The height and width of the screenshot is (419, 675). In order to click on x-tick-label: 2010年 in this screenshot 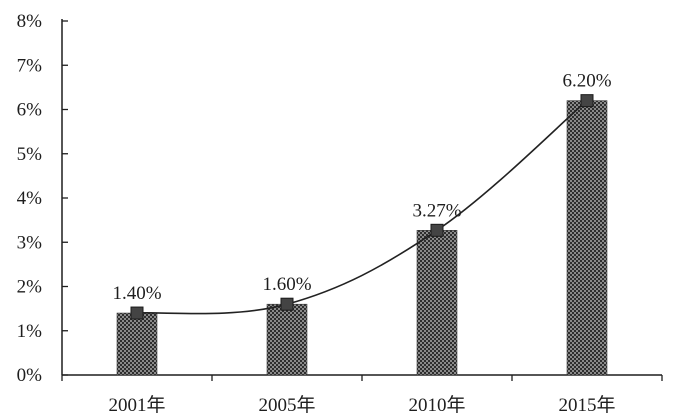, I will do `click(436, 405)`.